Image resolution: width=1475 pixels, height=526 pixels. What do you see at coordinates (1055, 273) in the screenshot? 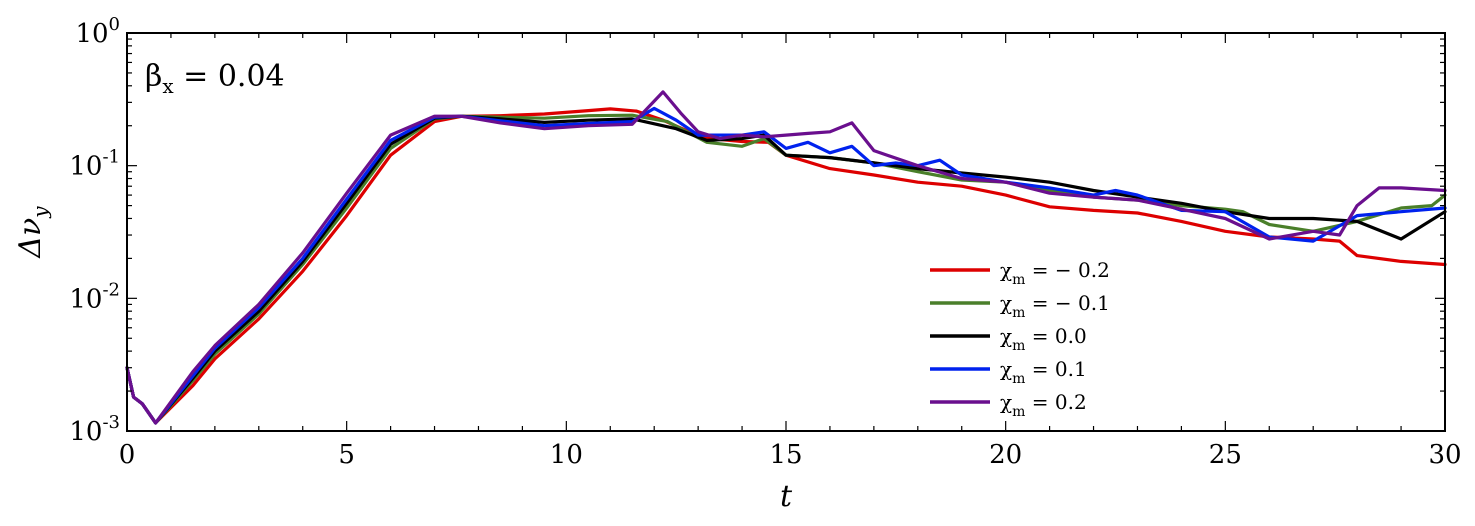
I see `legend-label: χm = − 0.2` at bounding box center [1055, 273].